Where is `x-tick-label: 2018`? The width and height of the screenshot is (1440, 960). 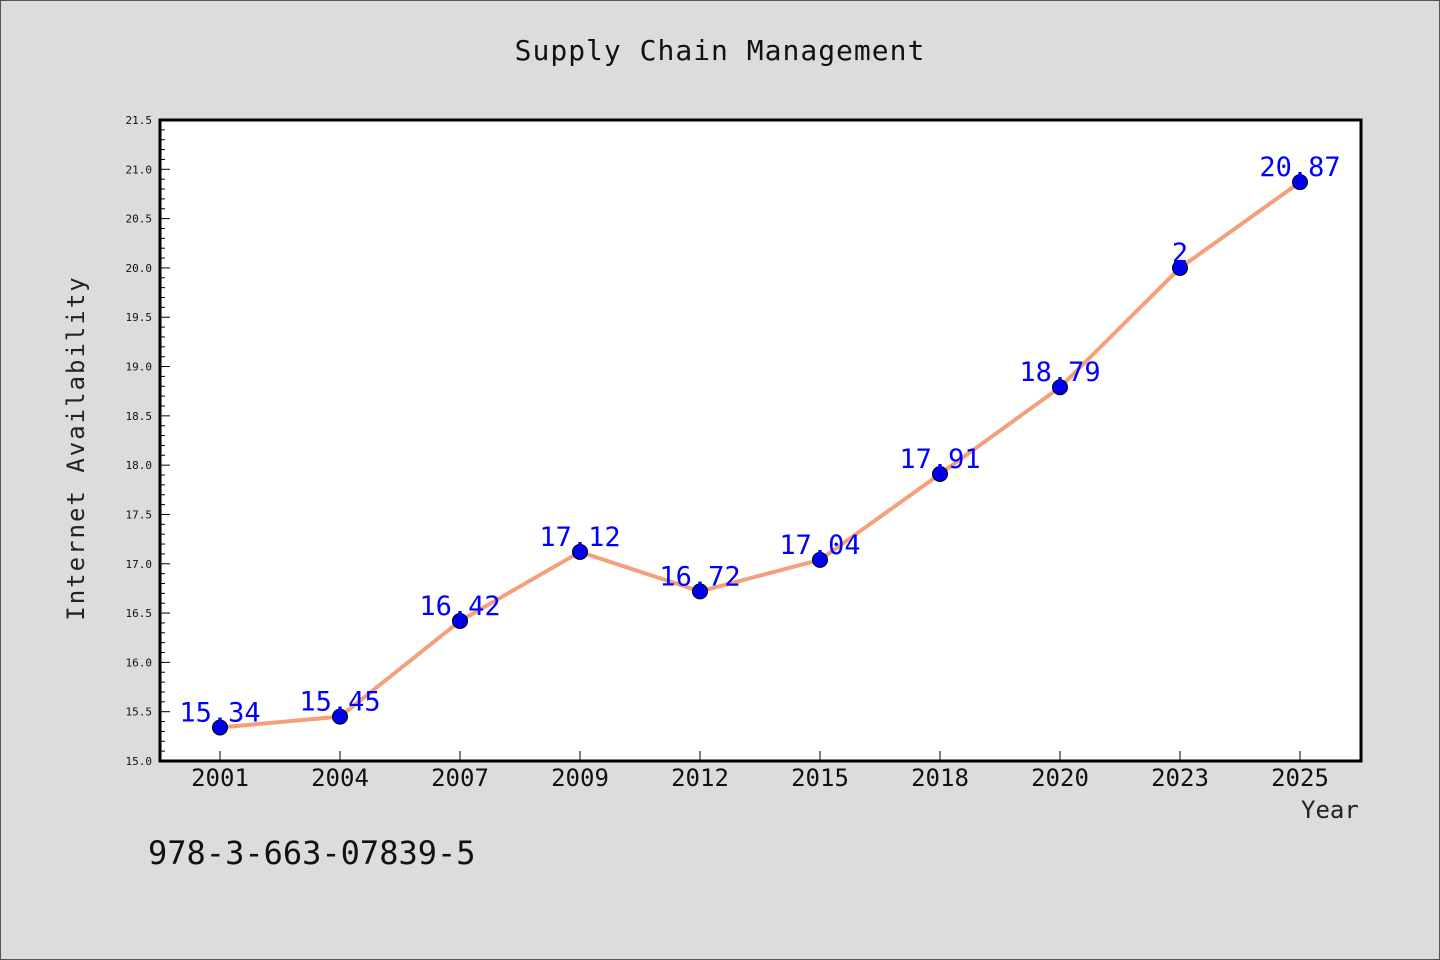
x-tick-label: 2018 is located at coordinates (940, 778).